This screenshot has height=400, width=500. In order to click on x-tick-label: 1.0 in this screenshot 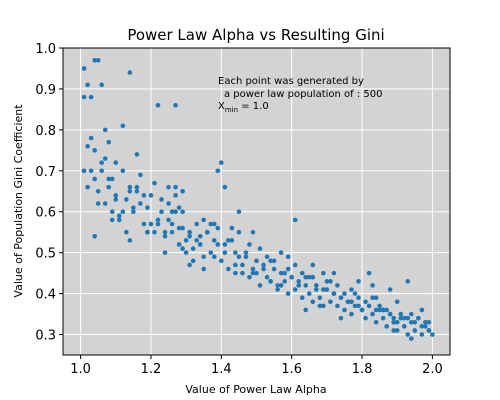, I will do `click(80, 369)`.